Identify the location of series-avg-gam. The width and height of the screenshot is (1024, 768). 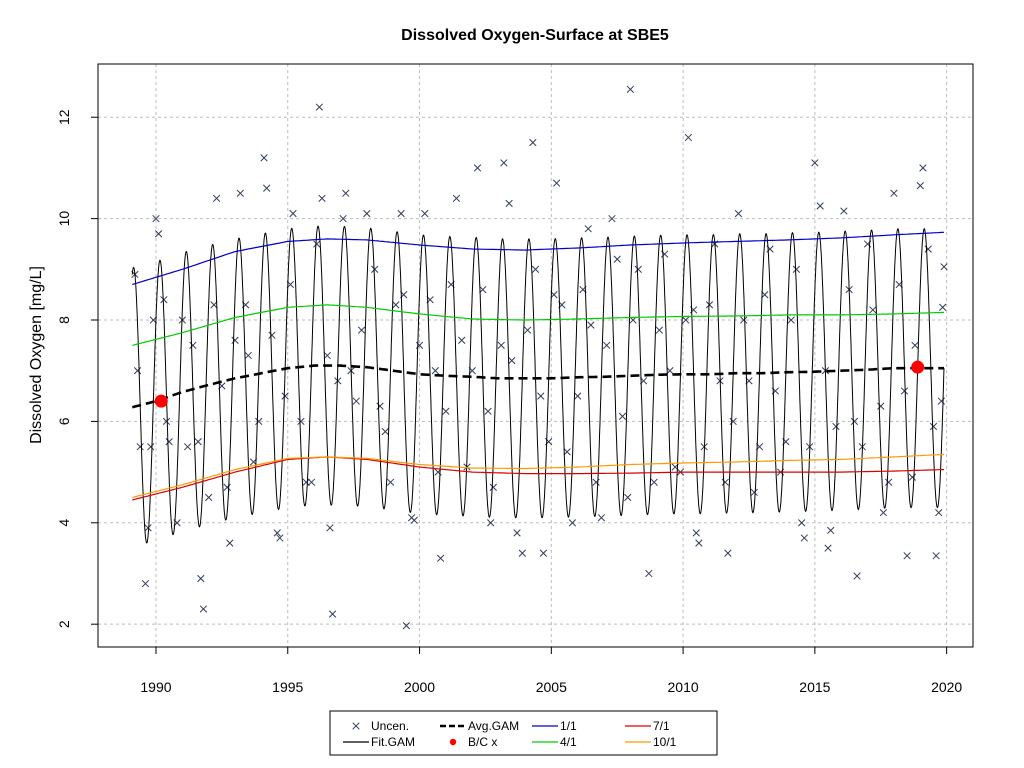
(537, 386).